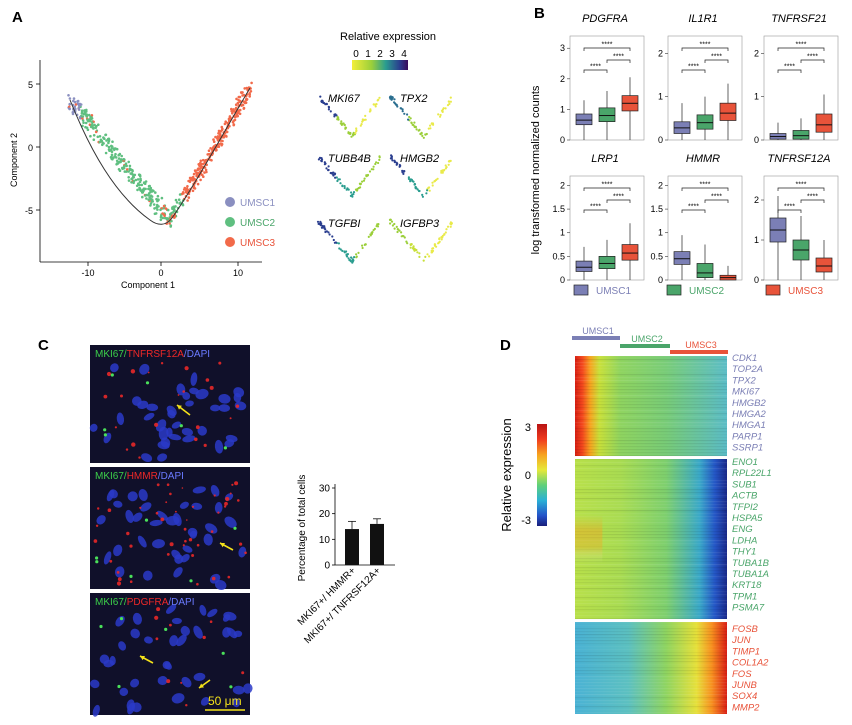 Image resolution: width=852 pixels, height=725 pixels. Describe the element at coordinates (225, 701) in the screenshot. I see `scale-bar-label: 50 μm` at that location.